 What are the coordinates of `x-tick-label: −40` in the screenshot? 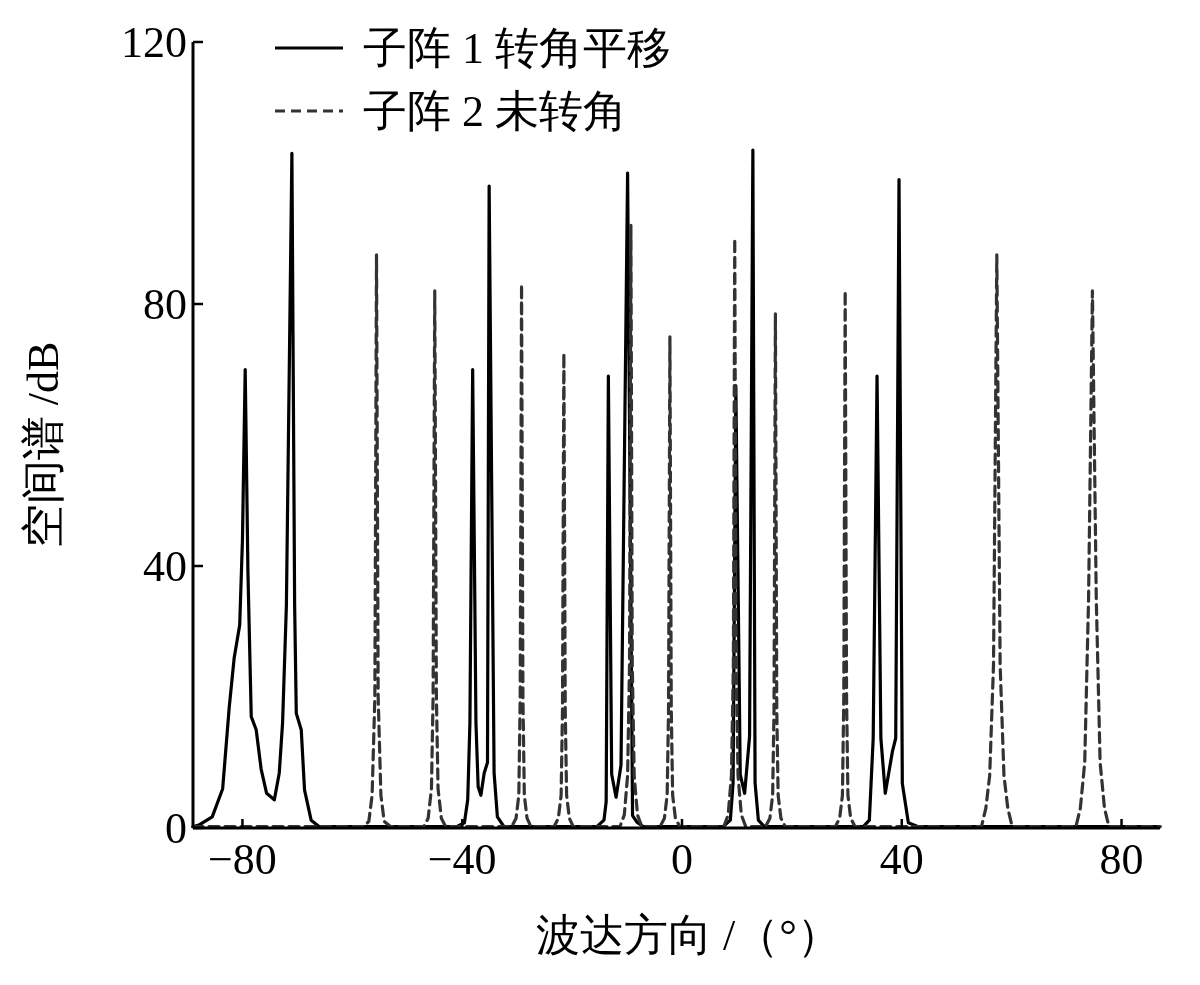 It's located at (462, 859).